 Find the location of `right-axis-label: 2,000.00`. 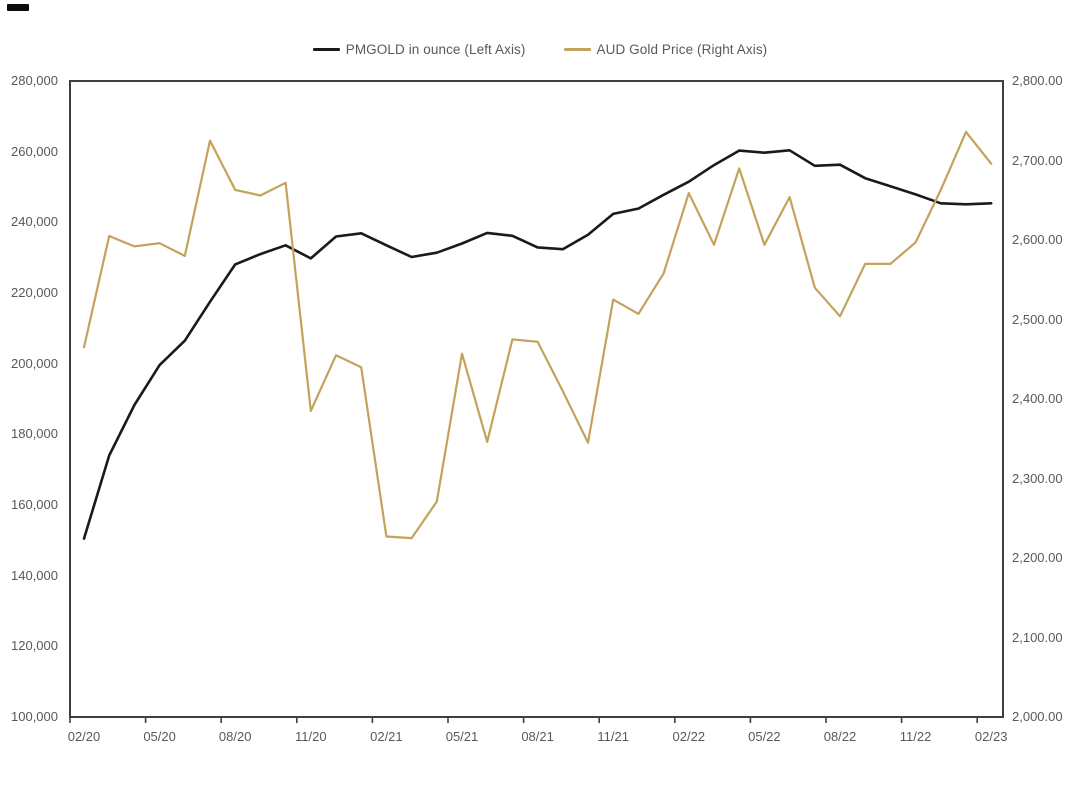

right-axis-label: 2,000.00 is located at coordinates (1037, 716).